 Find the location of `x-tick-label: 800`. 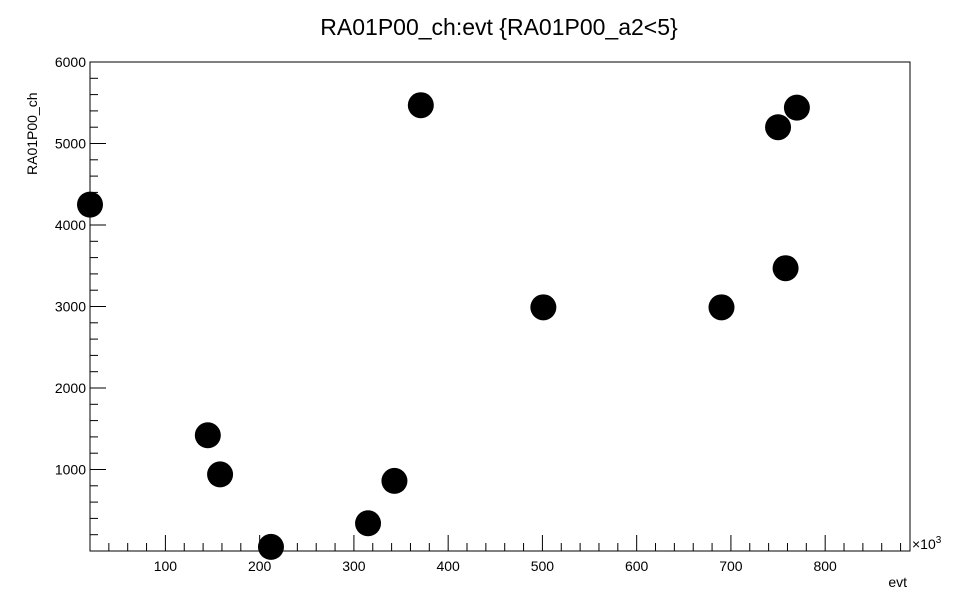

x-tick-label: 800 is located at coordinates (825, 566).